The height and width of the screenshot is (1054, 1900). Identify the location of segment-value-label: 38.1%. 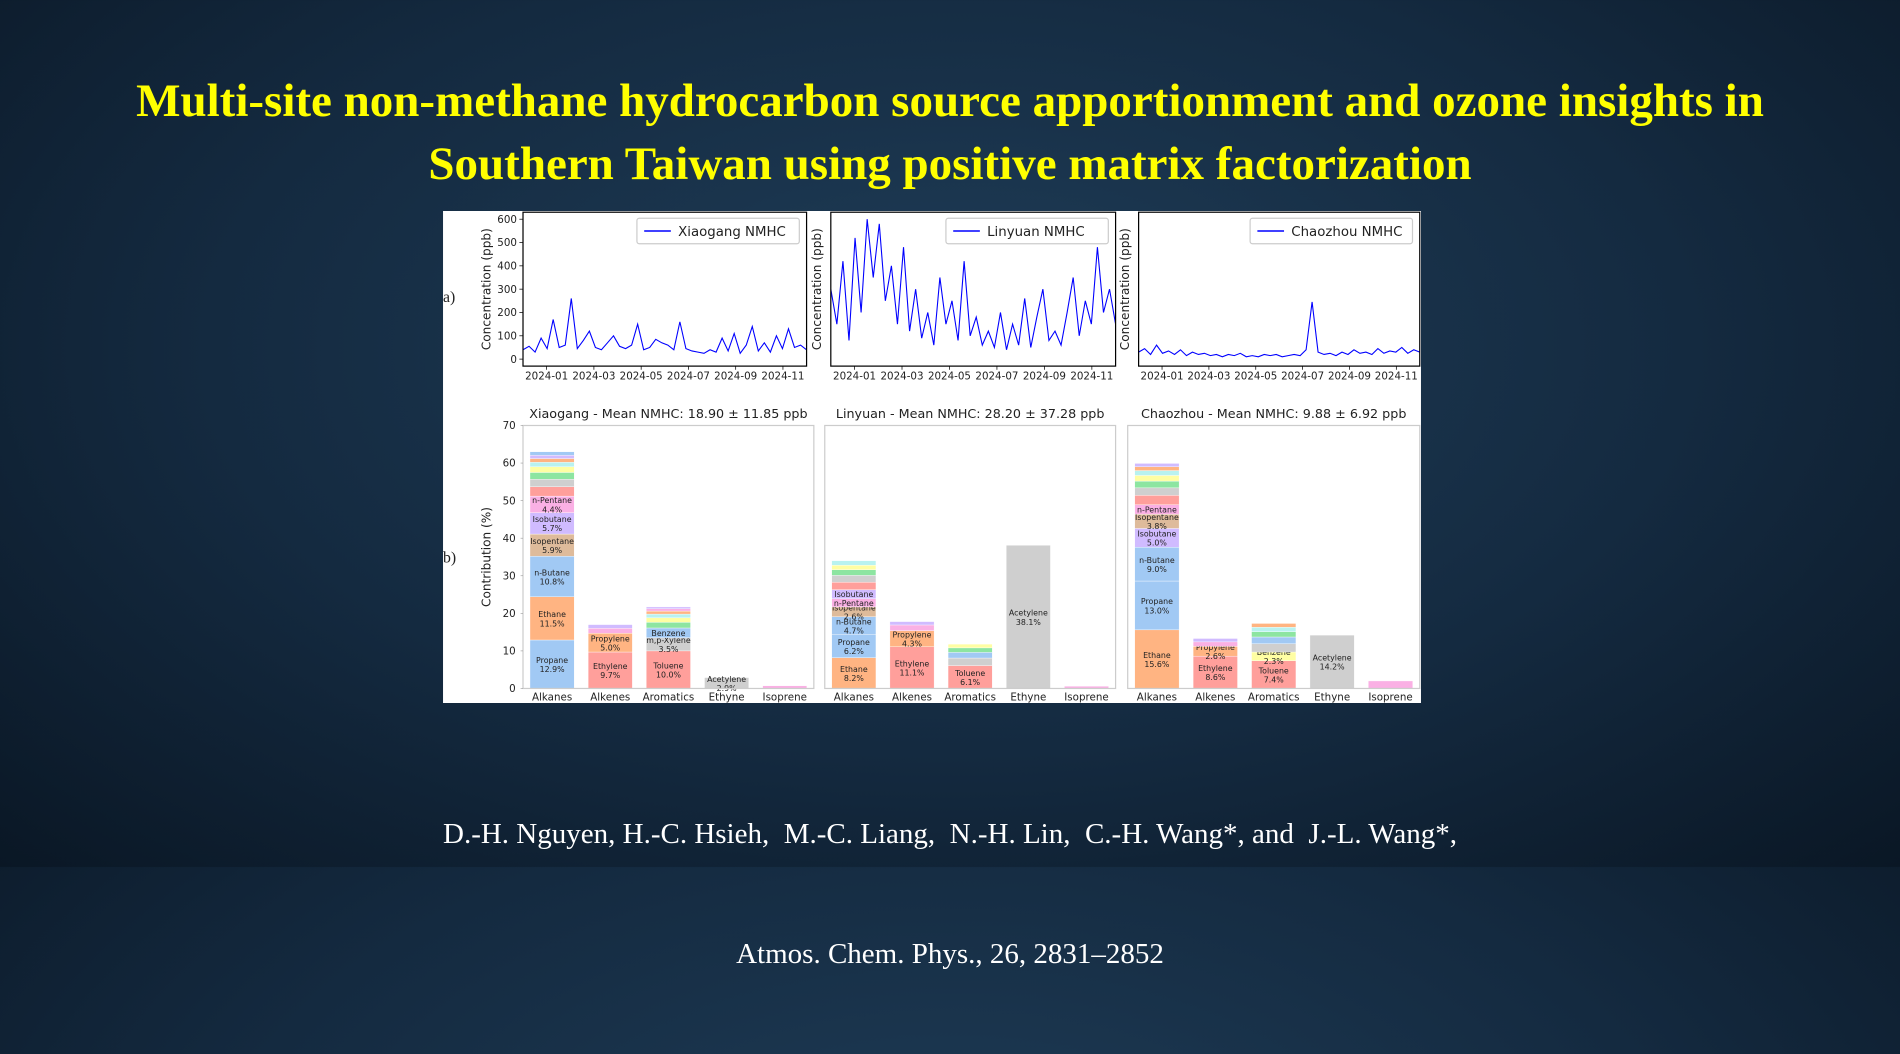
(1028, 622).